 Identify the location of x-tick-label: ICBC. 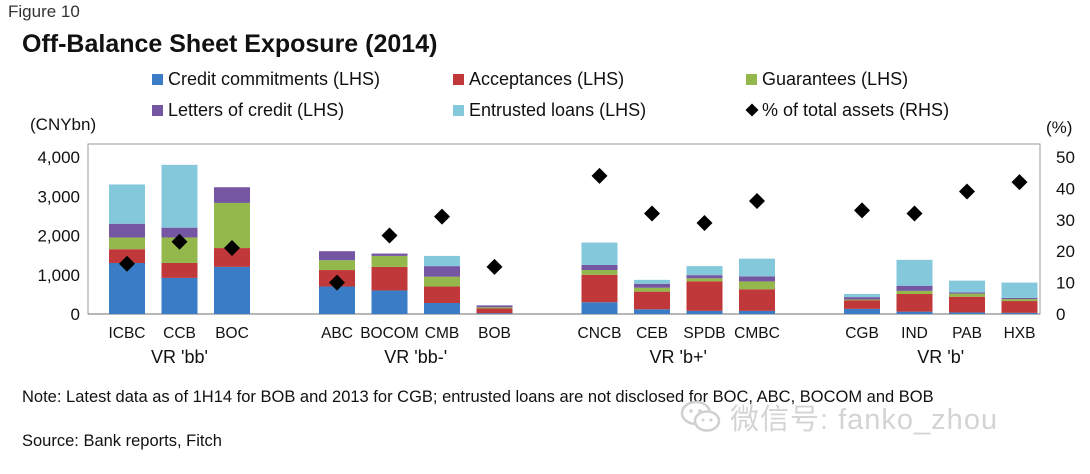
(126, 333).